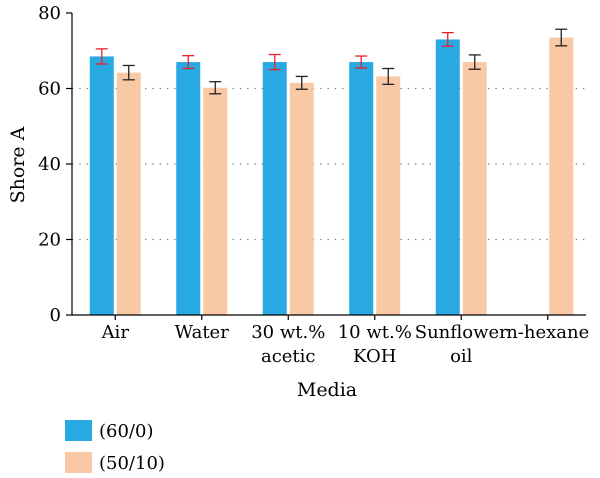 The width and height of the screenshot is (600, 478). What do you see at coordinates (49, 89) in the screenshot?
I see `y-tick-label: 60` at bounding box center [49, 89].